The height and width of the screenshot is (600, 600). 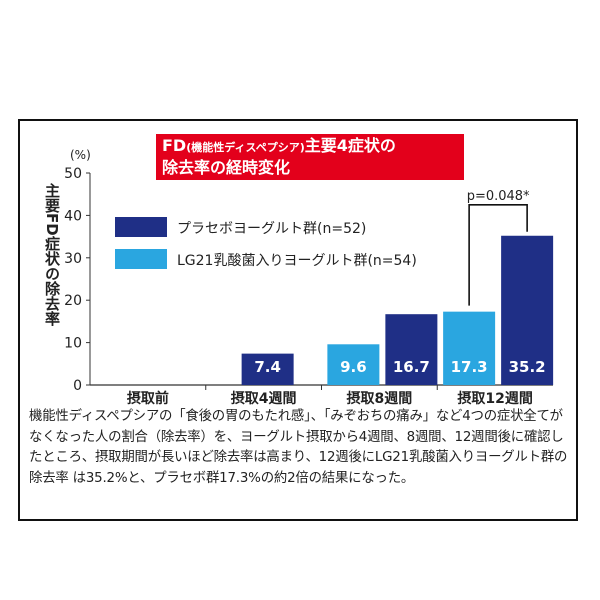 I want to click on y-tick-label: 0, so click(x=77, y=386).